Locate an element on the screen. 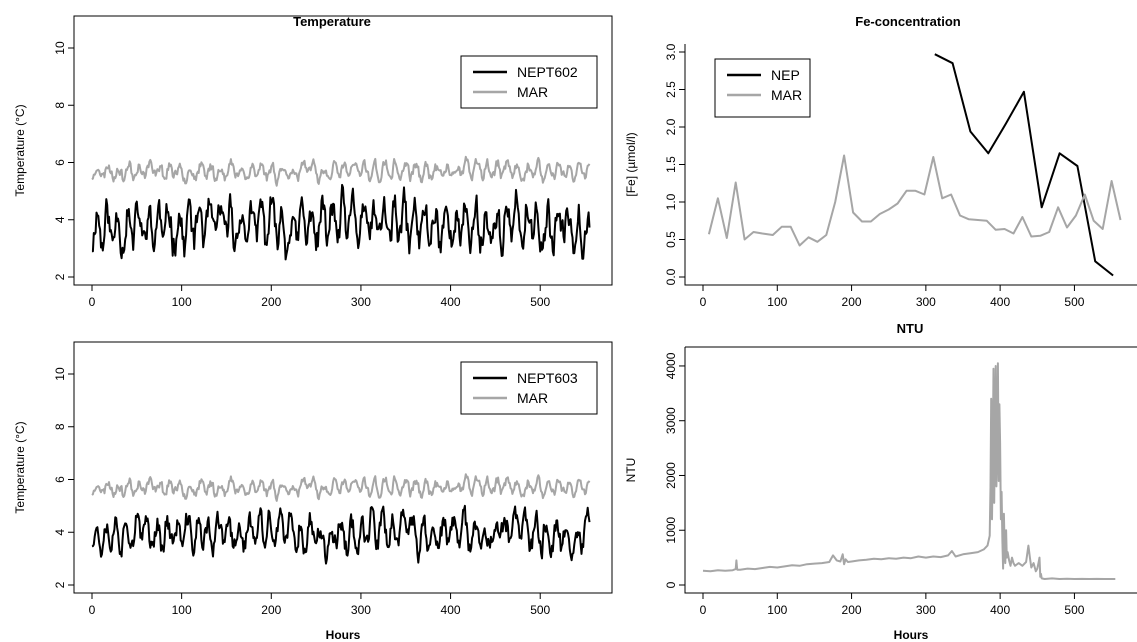 This screenshot has width=1137, height=642. chart-title: NTU is located at coordinates (910, 328).